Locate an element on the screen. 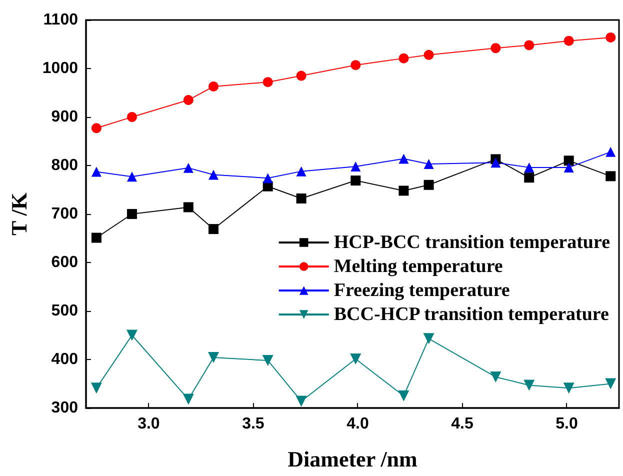 The image size is (623, 476). legend-label: HCP-BCC transition temperature is located at coordinates (472, 242).